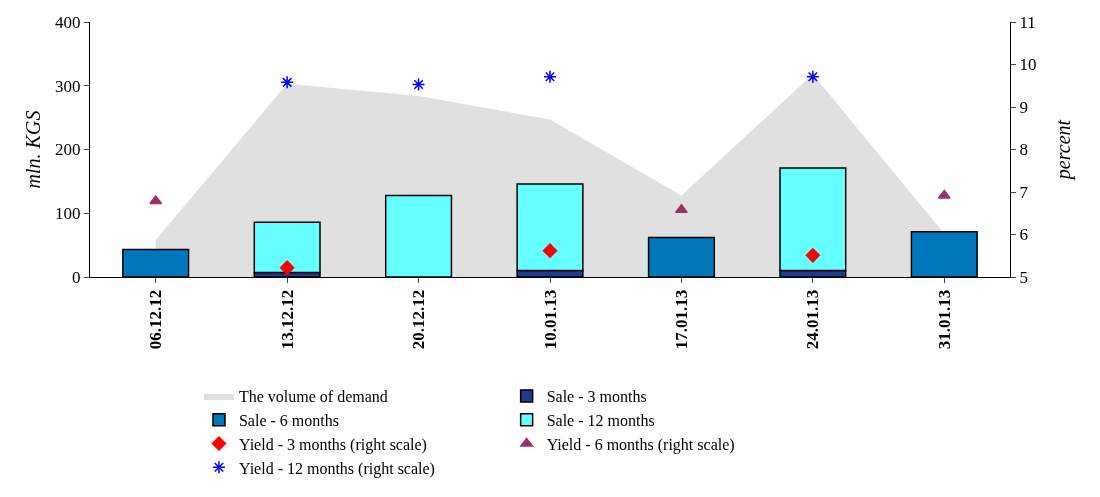  Describe the element at coordinates (287, 319) in the screenshot. I see `x-tick-label: 13.12.12` at that location.